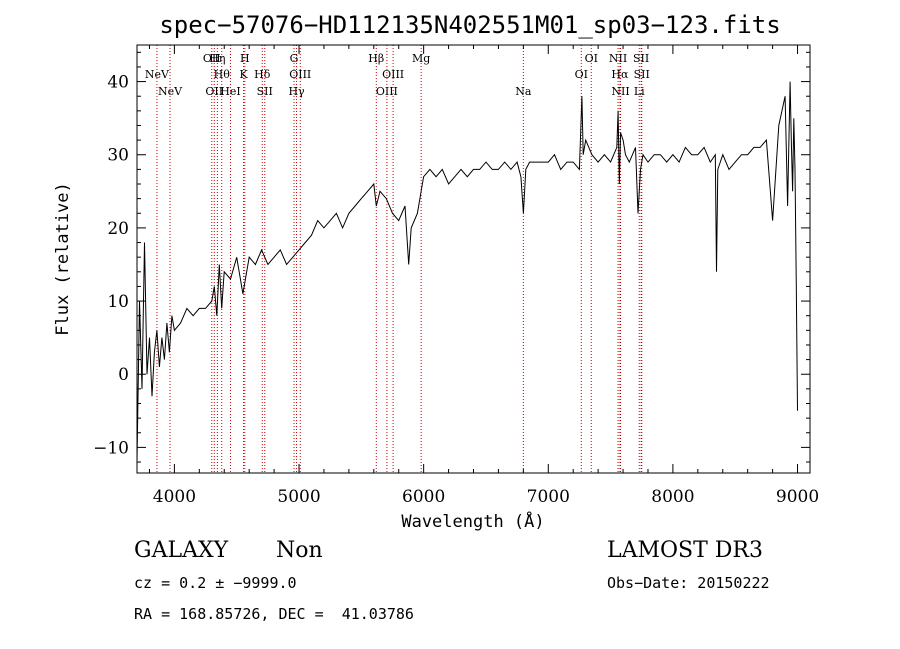 The height and width of the screenshot is (649, 900). What do you see at coordinates (298, 497) in the screenshot?
I see `x-tick-label: 5000` at bounding box center [298, 497].